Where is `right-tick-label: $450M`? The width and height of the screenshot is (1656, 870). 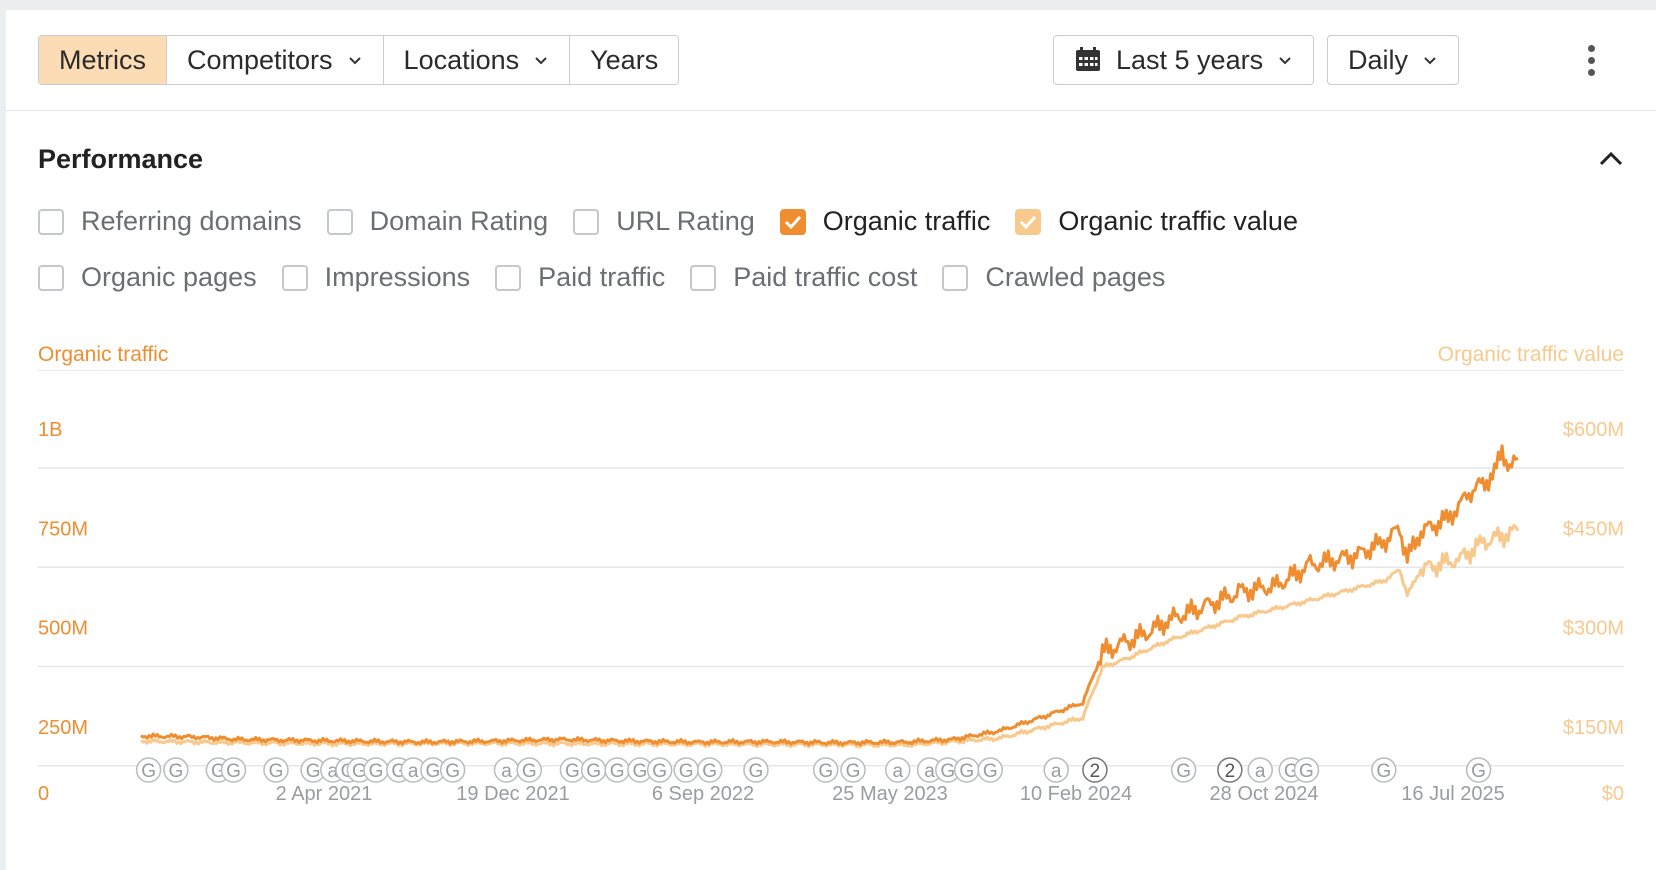 right-tick-label: $450M is located at coordinates (1593, 529).